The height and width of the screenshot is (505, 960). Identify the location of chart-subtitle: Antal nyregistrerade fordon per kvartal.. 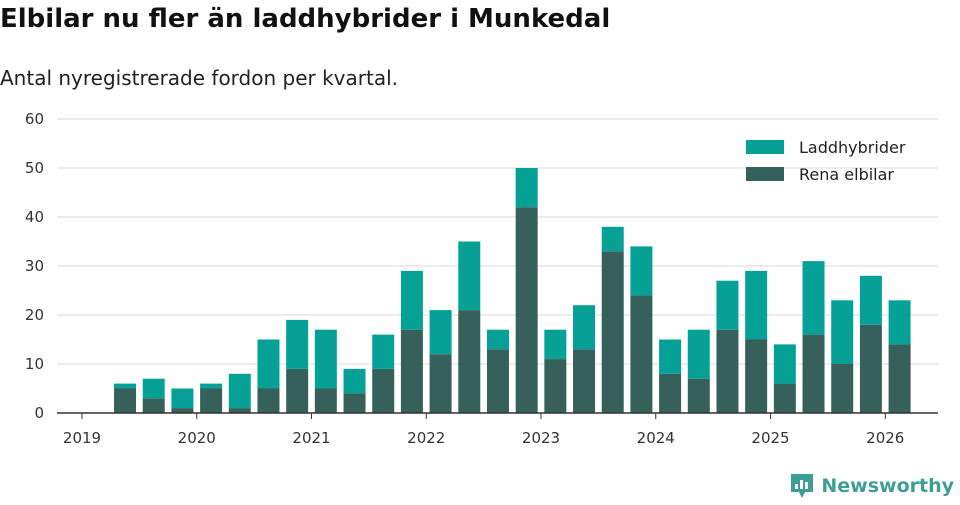
(199, 78).